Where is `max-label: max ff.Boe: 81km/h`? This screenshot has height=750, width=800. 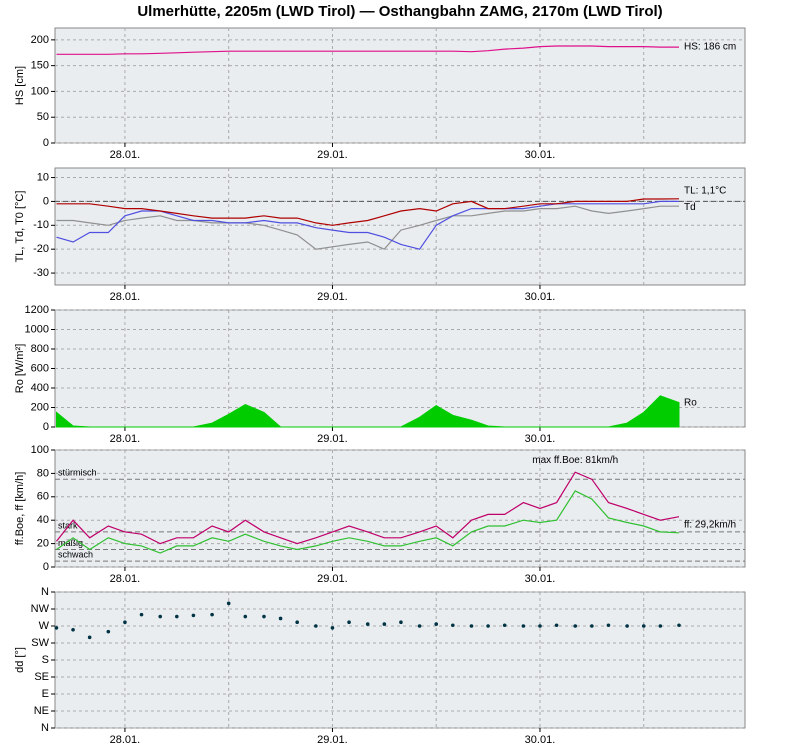
max-label: max ff.Boe: 81km/h is located at coordinates (575, 460).